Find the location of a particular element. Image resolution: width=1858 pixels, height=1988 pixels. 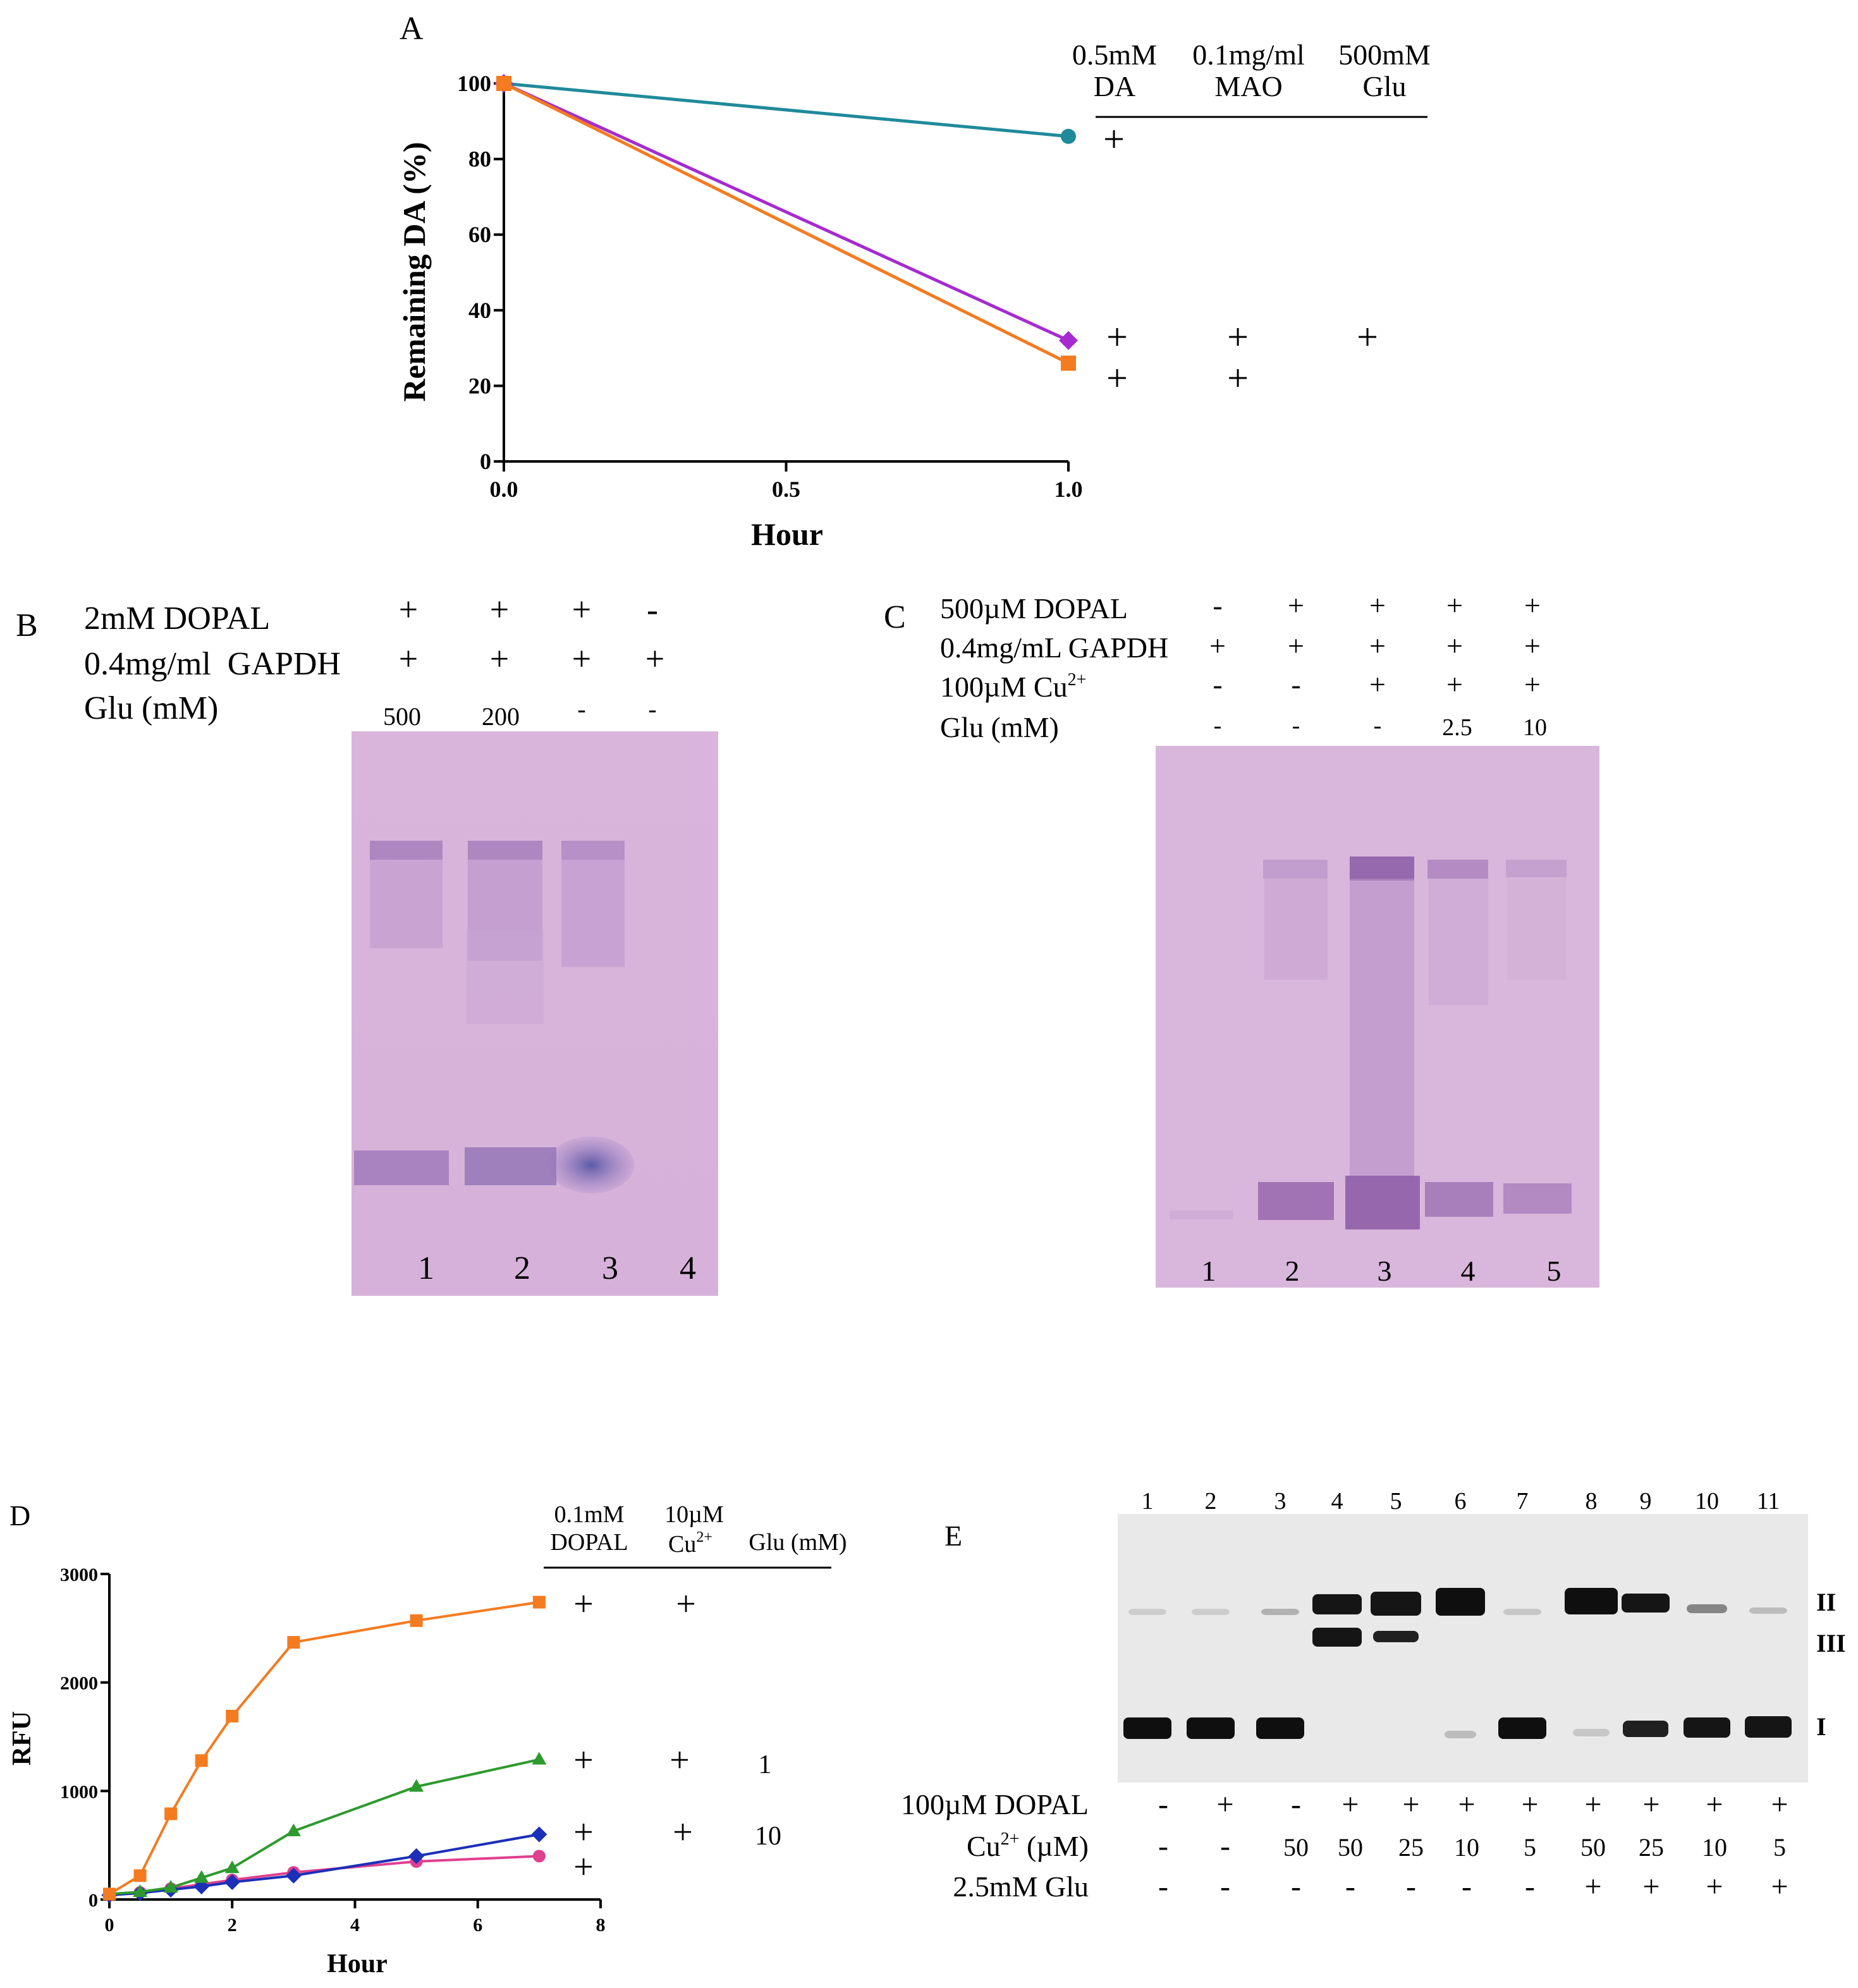

x-tick-label: 6 is located at coordinates (477, 1925).